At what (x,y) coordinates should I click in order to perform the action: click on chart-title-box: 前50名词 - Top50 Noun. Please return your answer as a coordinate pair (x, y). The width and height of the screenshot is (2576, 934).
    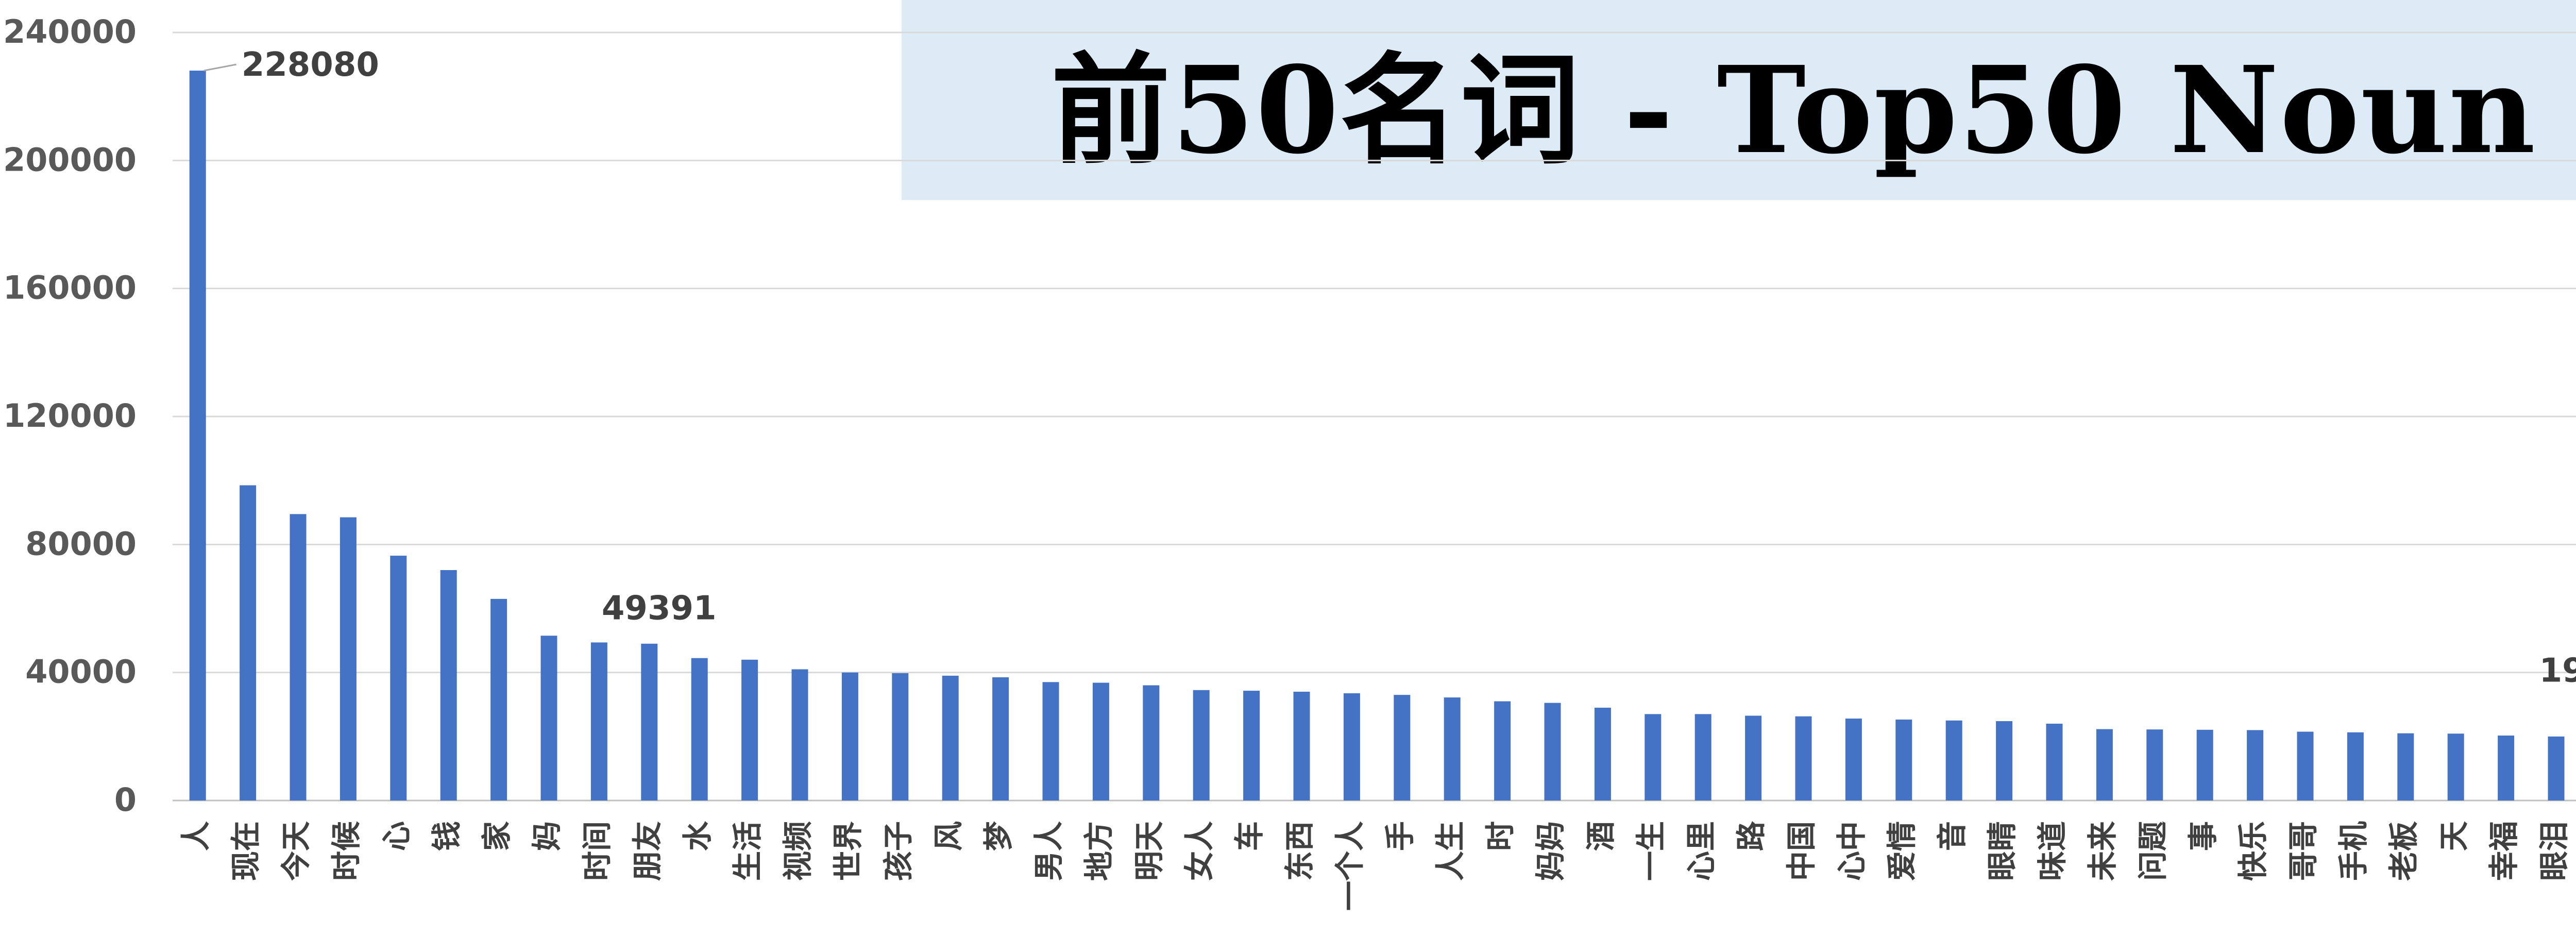
    Looking at the image, I should click on (1739, 100).